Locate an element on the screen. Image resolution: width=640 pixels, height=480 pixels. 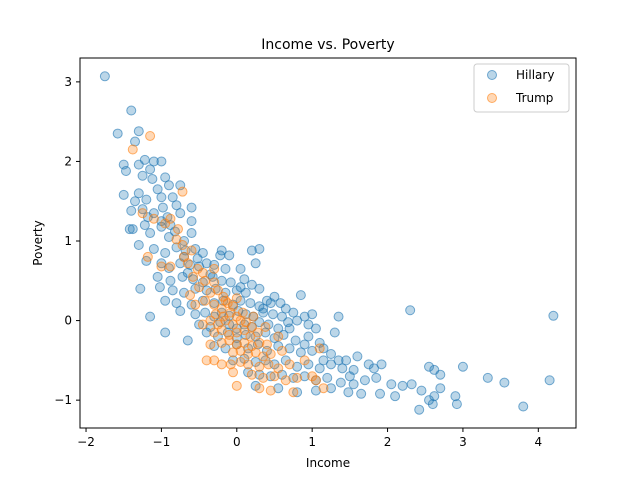
legend-box is located at coordinates (521, 88).